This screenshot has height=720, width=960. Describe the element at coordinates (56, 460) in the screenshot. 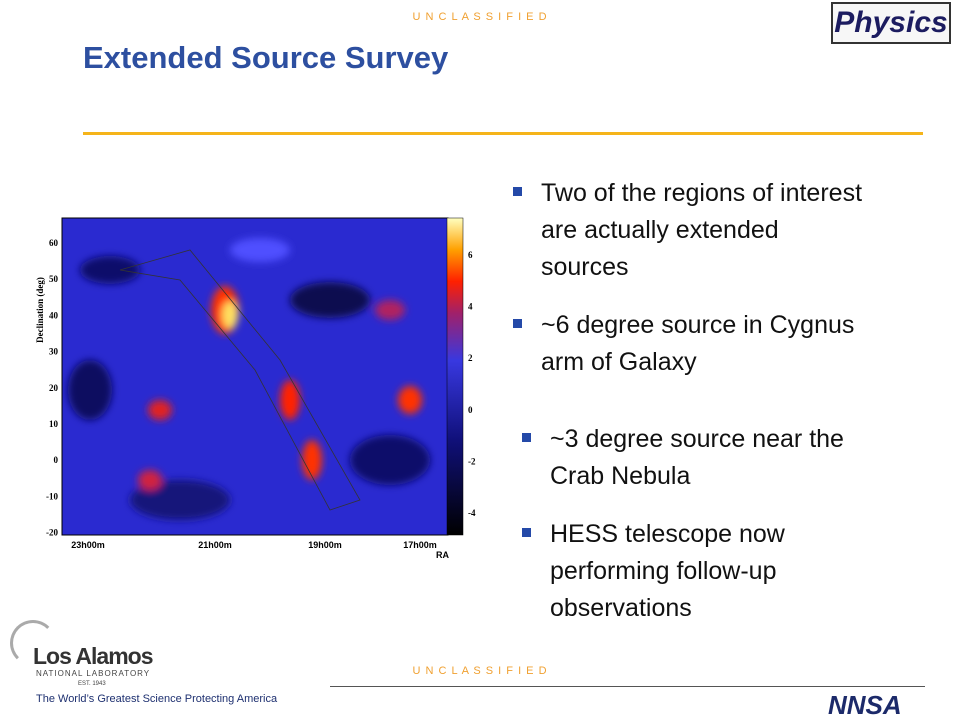

I see `y-tick-label: 0` at that location.